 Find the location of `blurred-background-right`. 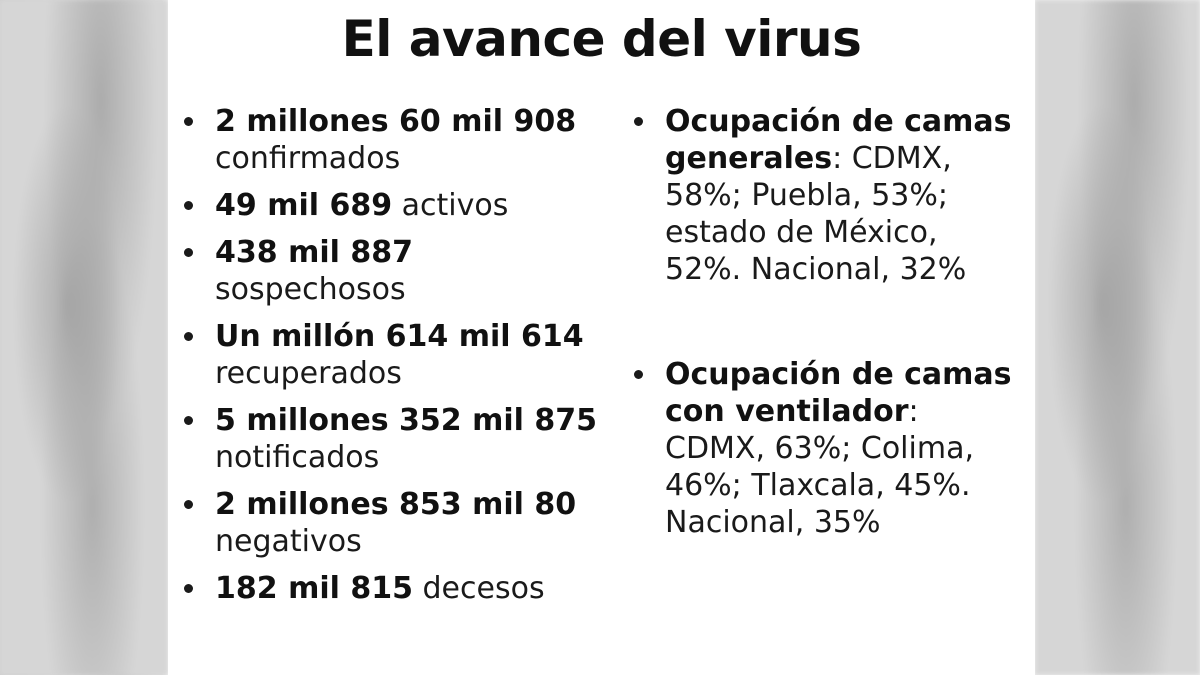

blurred-background-right is located at coordinates (1117, 337).